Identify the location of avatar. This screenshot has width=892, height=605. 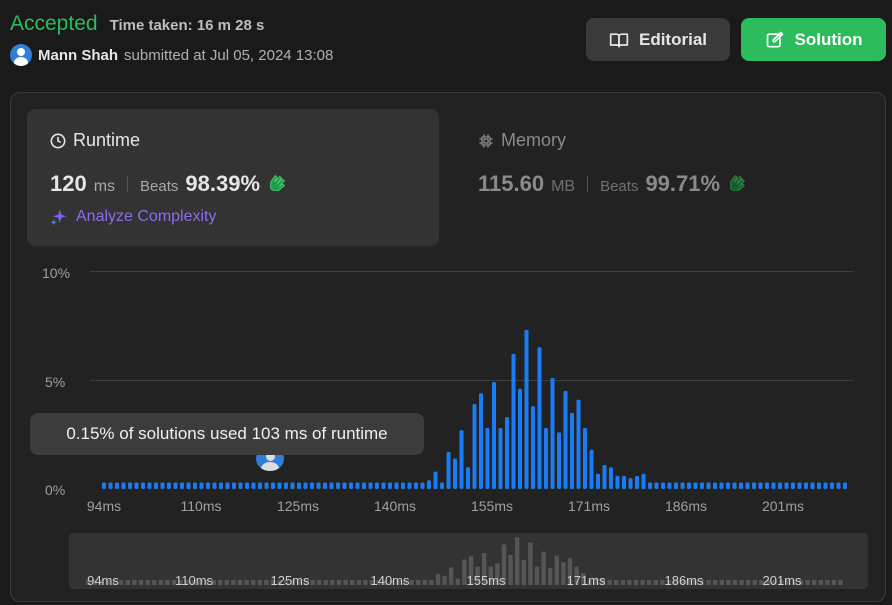
(21, 55).